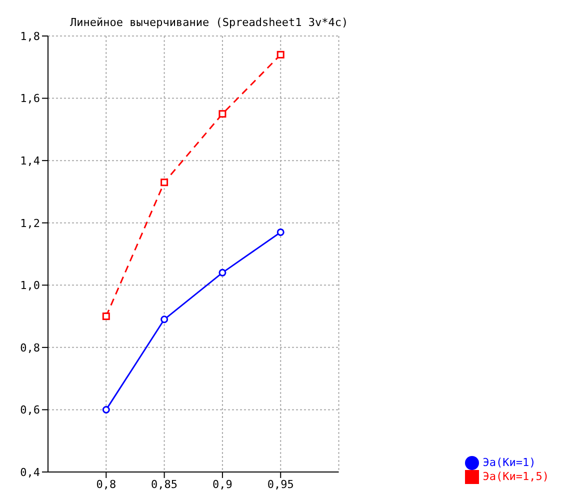 The image size is (571, 502). Describe the element at coordinates (30, 99) in the screenshot. I see `y-tick-label: 1,6` at that location.